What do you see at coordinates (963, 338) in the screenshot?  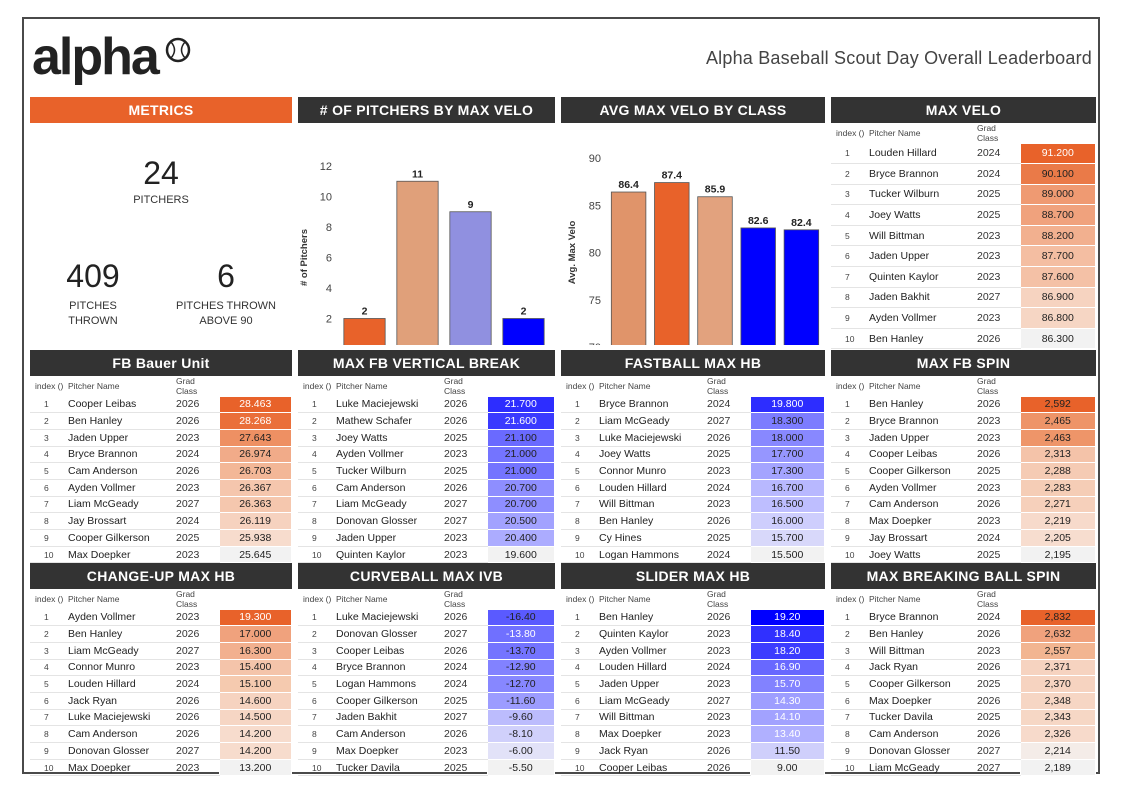 I see `table-row: 10 Ben Hanley 2026 86.300` at bounding box center [963, 338].